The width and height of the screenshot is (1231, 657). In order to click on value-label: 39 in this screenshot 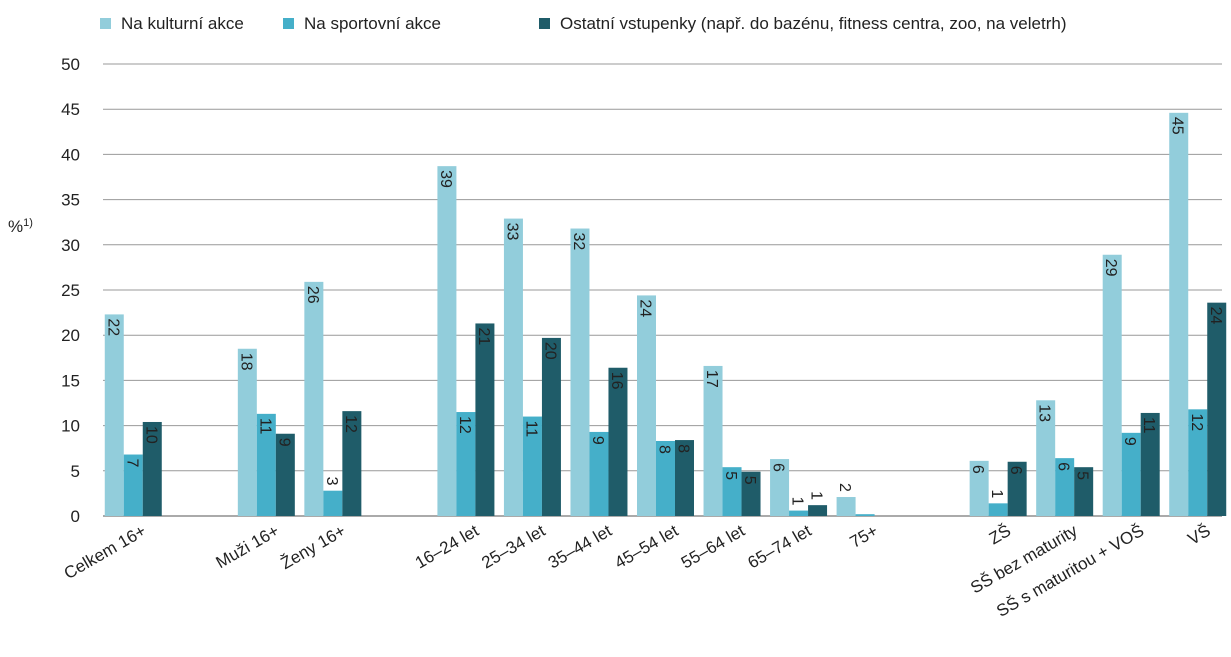, I will do `click(445, 179)`.